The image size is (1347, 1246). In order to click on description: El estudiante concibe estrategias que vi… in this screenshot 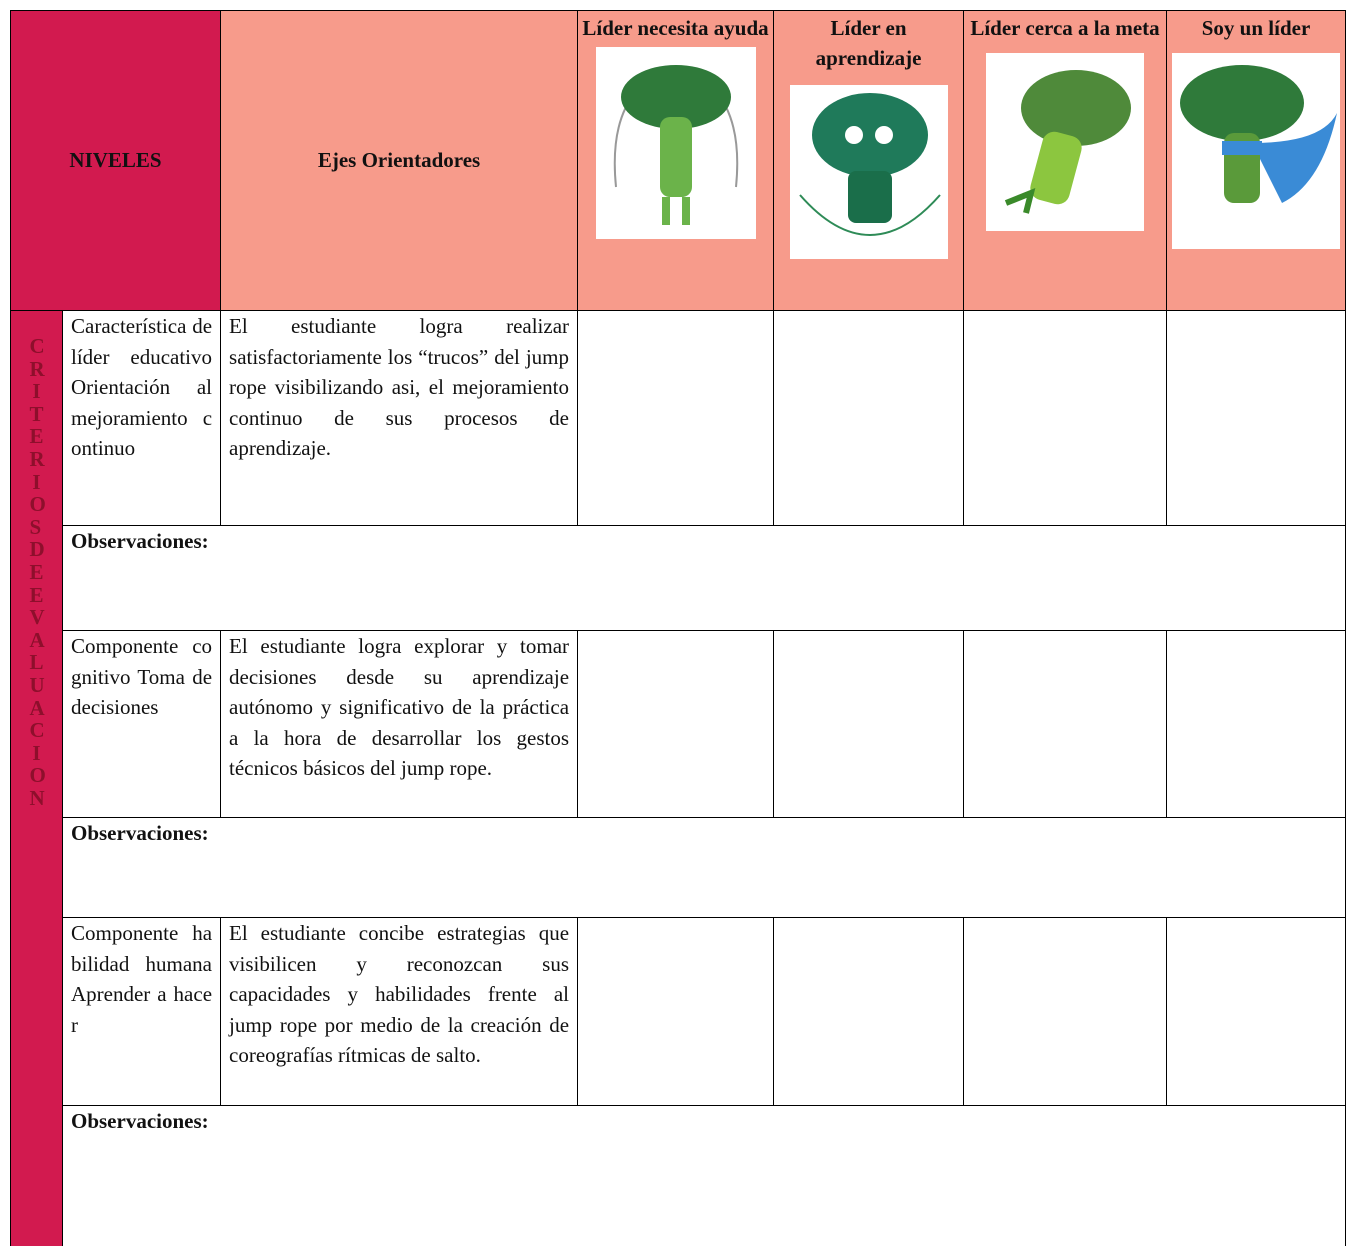, I will do `click(399, 1011)`.